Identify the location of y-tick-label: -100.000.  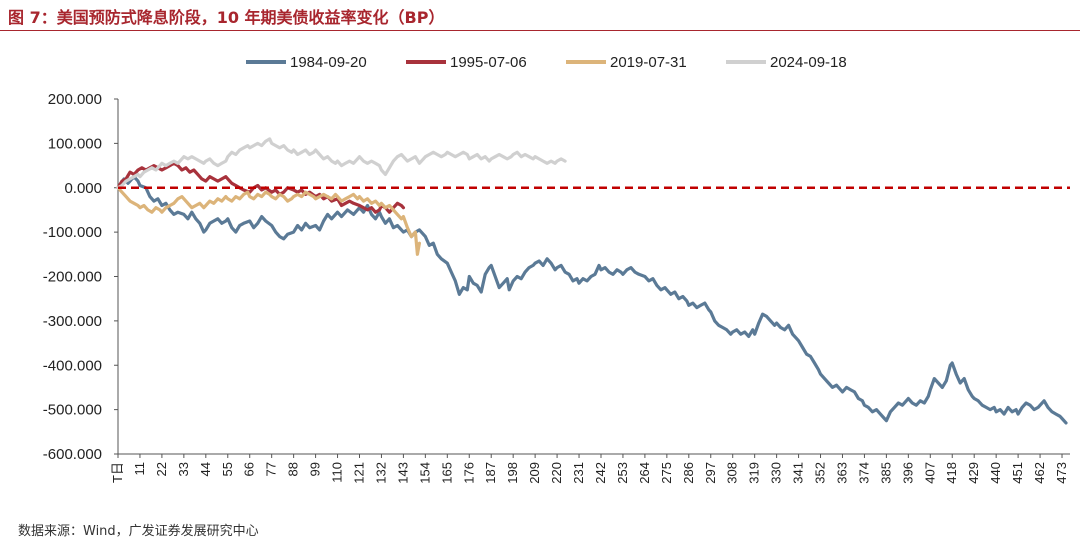
(72, 232).